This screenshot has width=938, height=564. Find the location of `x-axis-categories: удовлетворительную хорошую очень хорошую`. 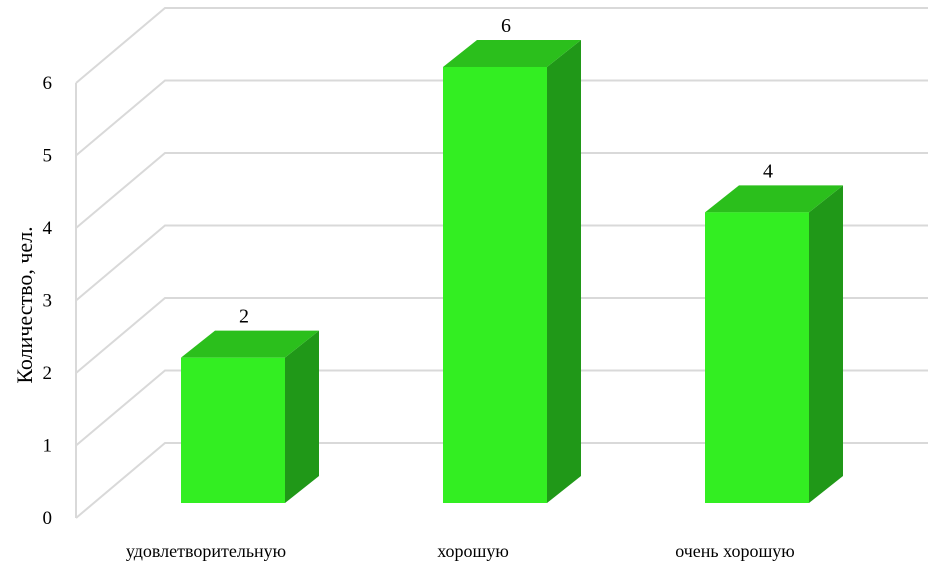

x-axis-categories: удовлетворительную хорошую очень хорошую is located at coordinates (460, 551).